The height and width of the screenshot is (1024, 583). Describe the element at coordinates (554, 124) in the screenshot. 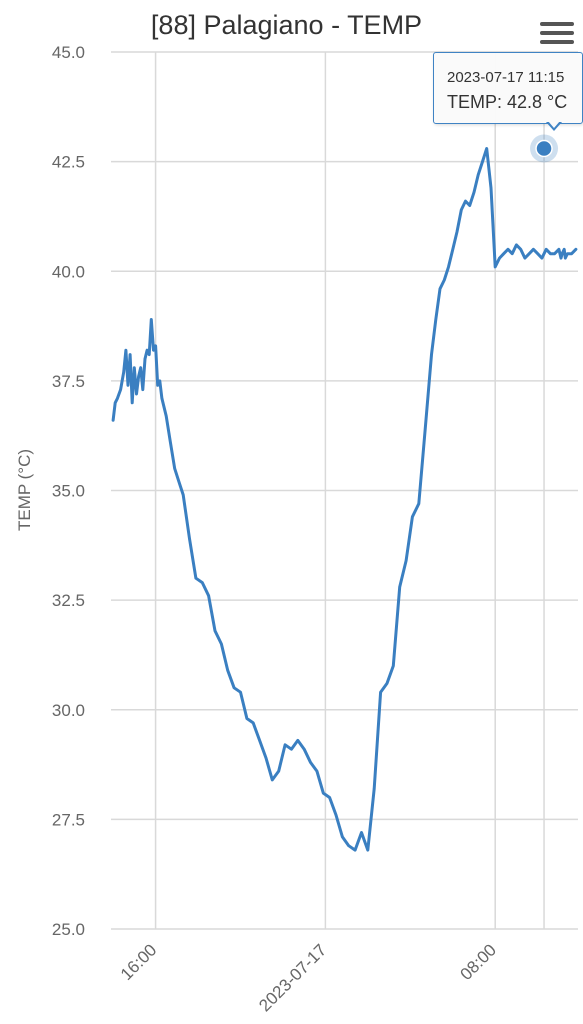

I see `tooltip-arrow-inner` at that location.